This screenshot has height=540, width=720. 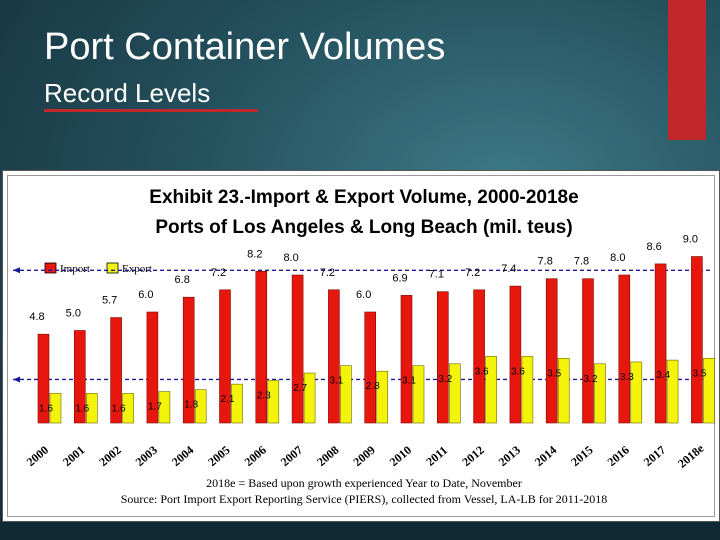 What do you see at coordinates (146, 456) in the screenshot?
I see `x-tick-label: 2003` at bounding box center [146, 456].